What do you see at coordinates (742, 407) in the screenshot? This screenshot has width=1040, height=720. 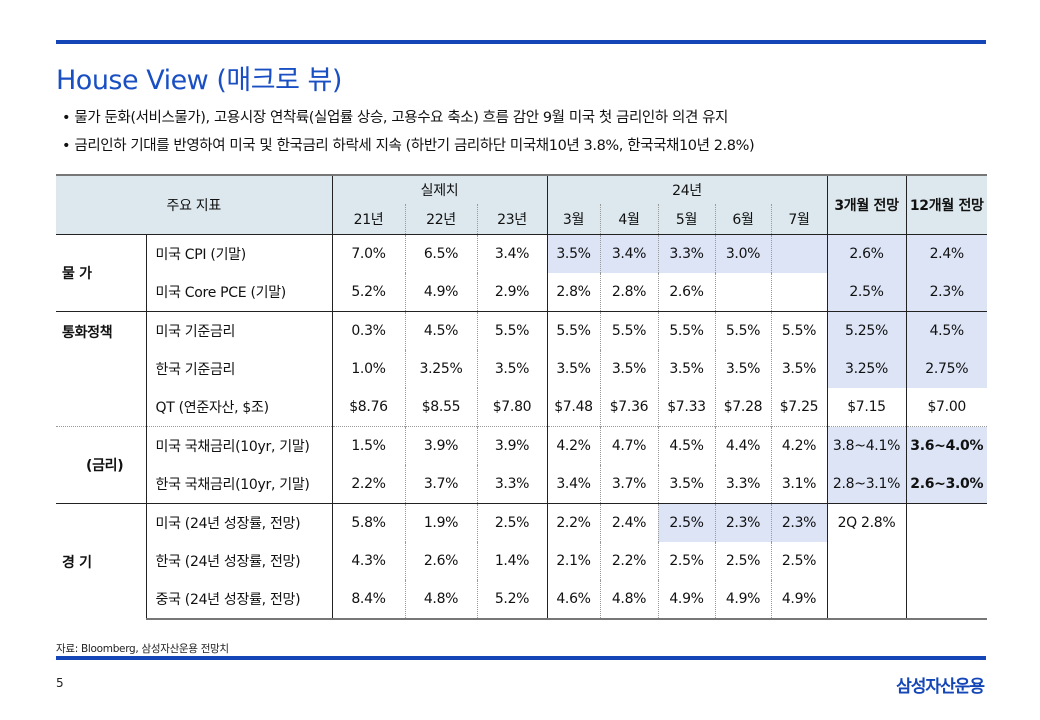 I see `value-cell: $7.28` at bounding box center [742, 407].